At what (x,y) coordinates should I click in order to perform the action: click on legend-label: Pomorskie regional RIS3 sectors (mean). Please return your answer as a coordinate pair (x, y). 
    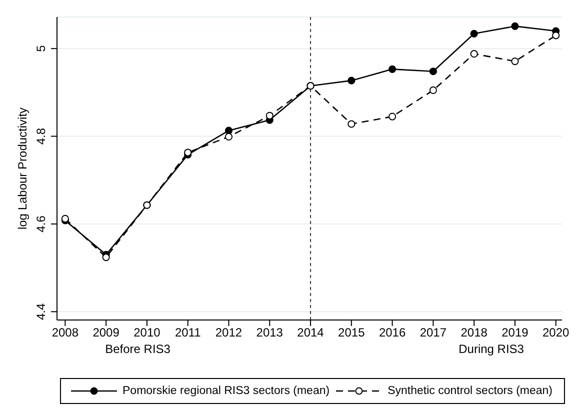
    Looking at the image, I should click on (226, 391).